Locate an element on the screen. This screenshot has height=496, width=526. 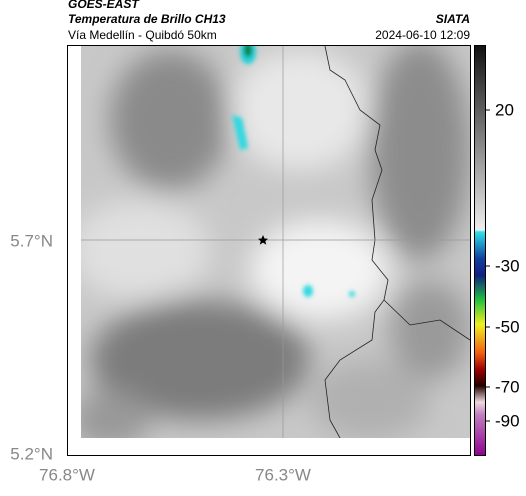
route: Vía Medellín - Quibdó 50km is located at coordinates (142, 35).